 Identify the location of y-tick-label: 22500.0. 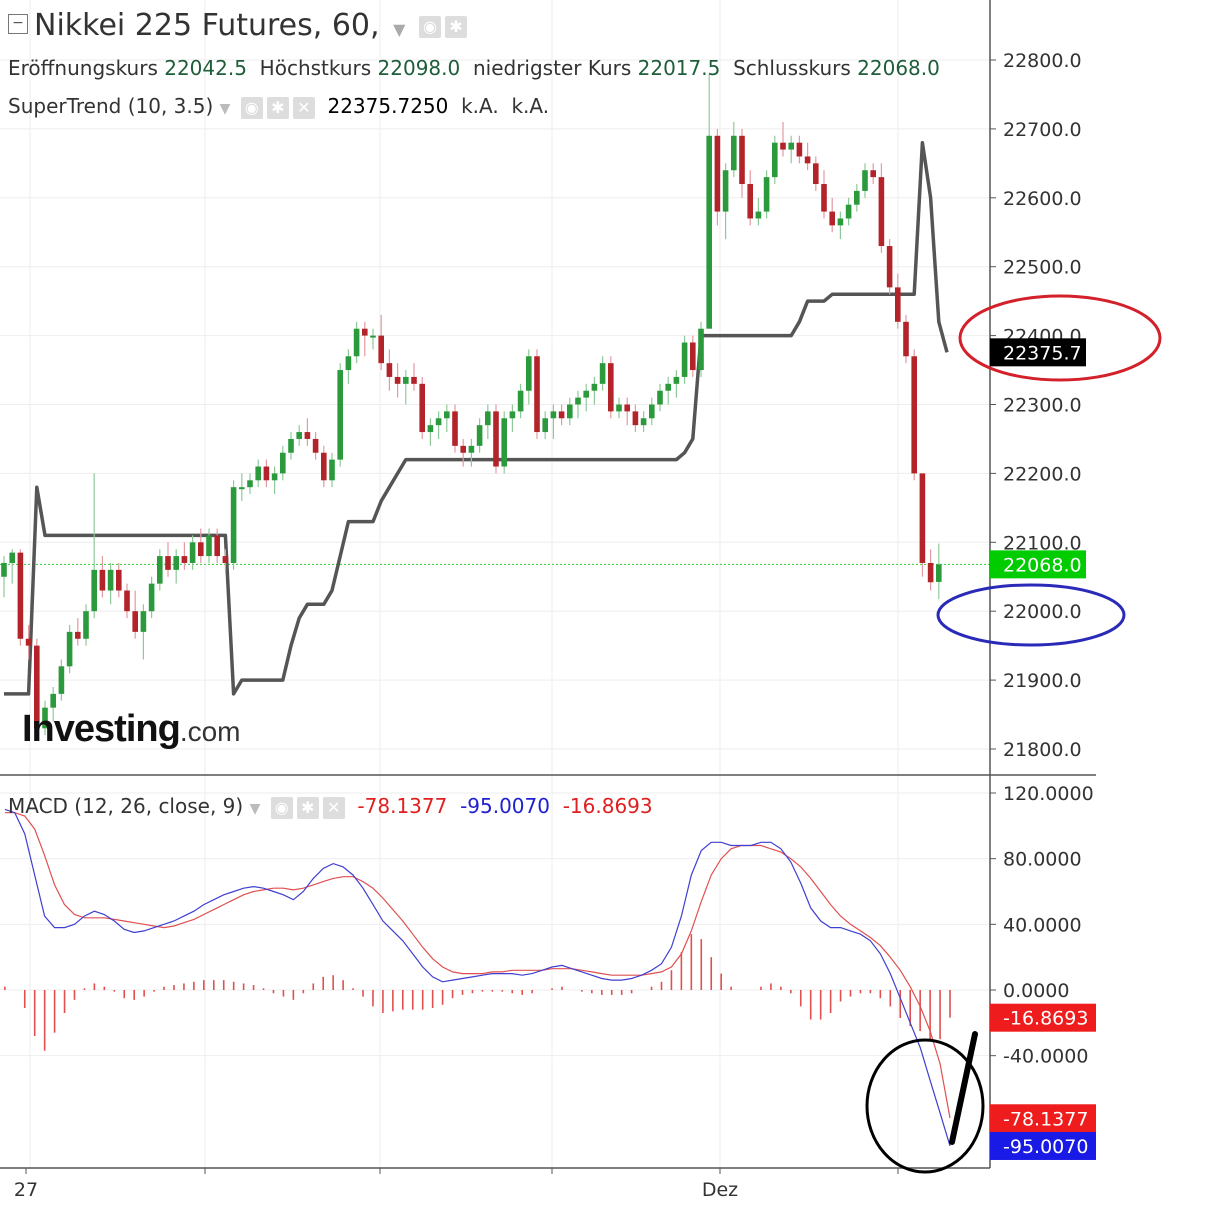
(1042, 268).